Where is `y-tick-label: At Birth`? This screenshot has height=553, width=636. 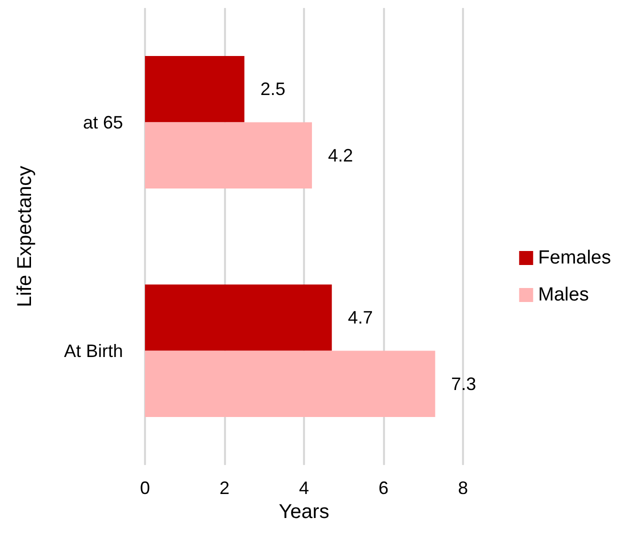 y-tick-label: At Birth is located at coordinates (93, 350).